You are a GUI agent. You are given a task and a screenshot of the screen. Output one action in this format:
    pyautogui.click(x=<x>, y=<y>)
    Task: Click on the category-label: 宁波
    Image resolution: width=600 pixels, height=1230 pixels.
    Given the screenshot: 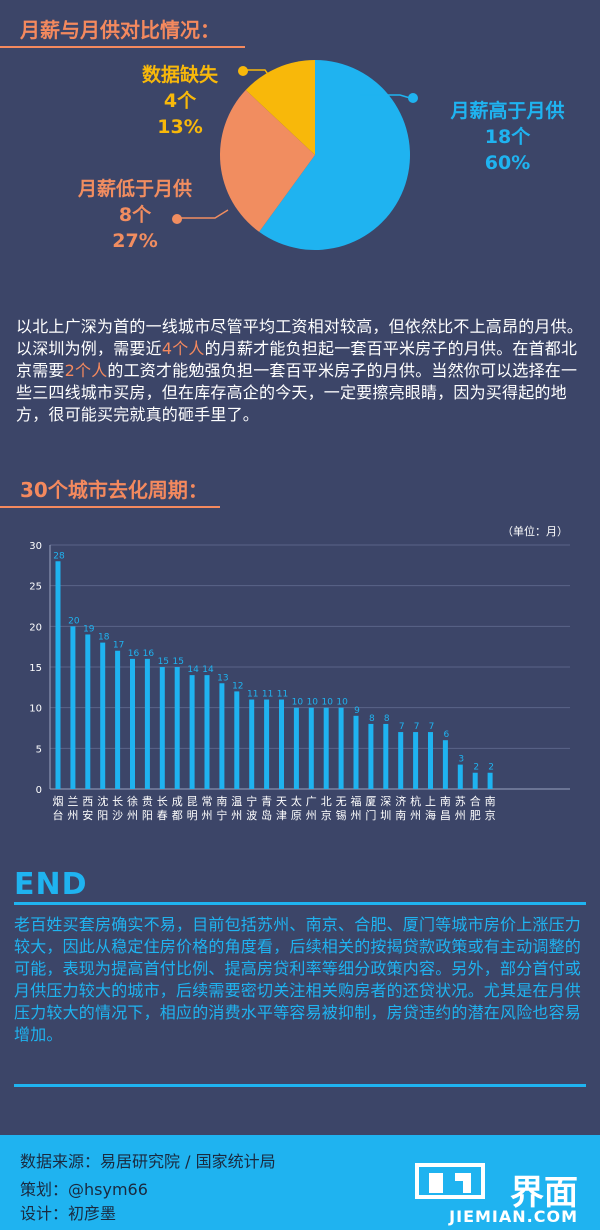 What is the action you would take?
    pyautogui.click(x=251, y=808)
    